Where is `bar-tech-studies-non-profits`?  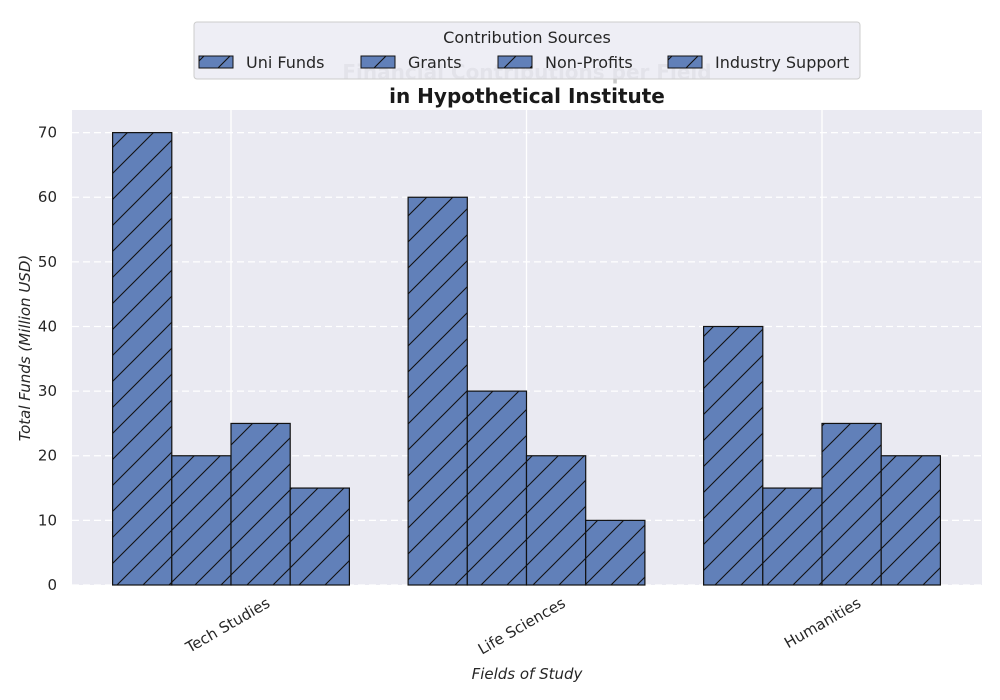
bar-tech-studies-non-profits is located at coordinates (260, 504).